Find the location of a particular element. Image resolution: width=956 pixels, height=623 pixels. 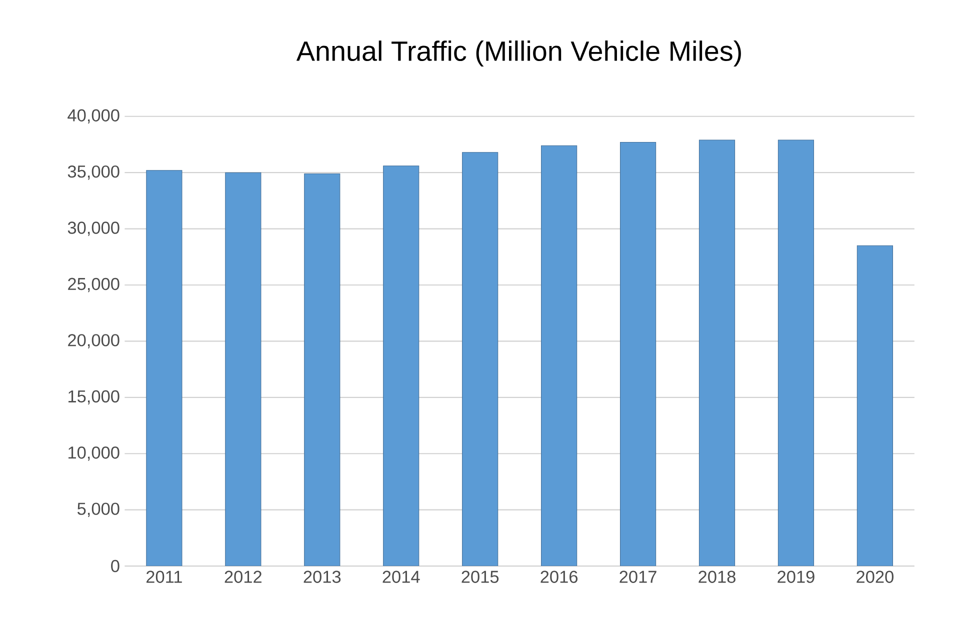

y-tick-label: 10,000 is located at coordinates (94, 453).